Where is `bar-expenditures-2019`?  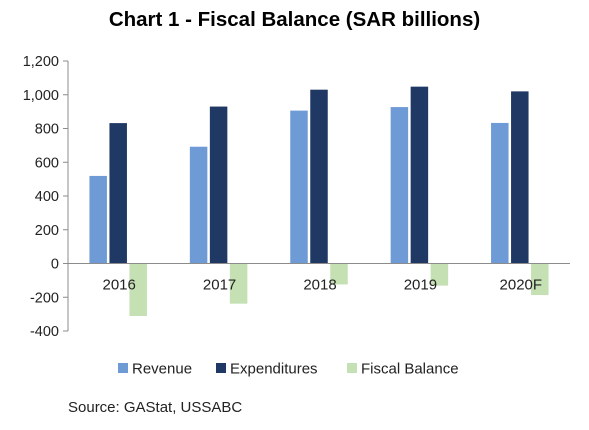
bar-expenditures-2019 is located at coordinates (419, 175).